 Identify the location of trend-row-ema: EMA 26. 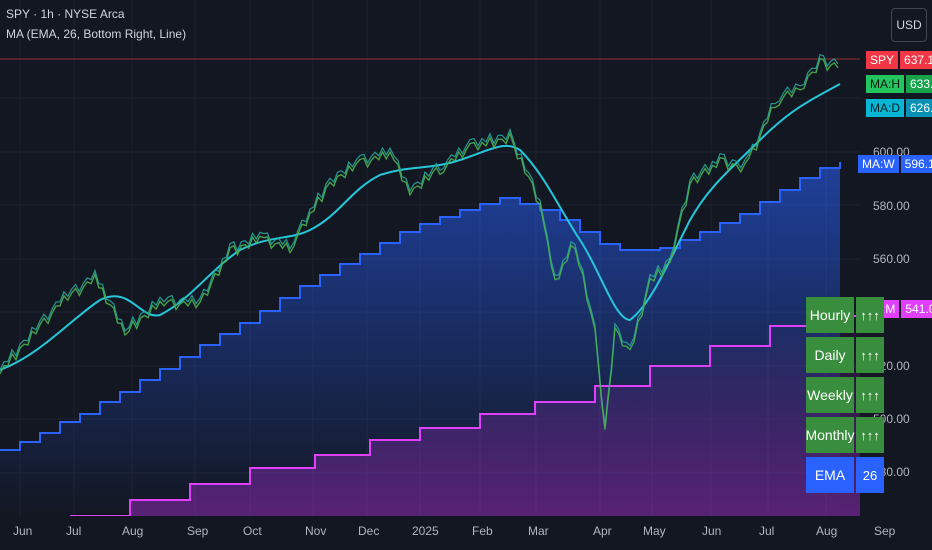
(845, 475).